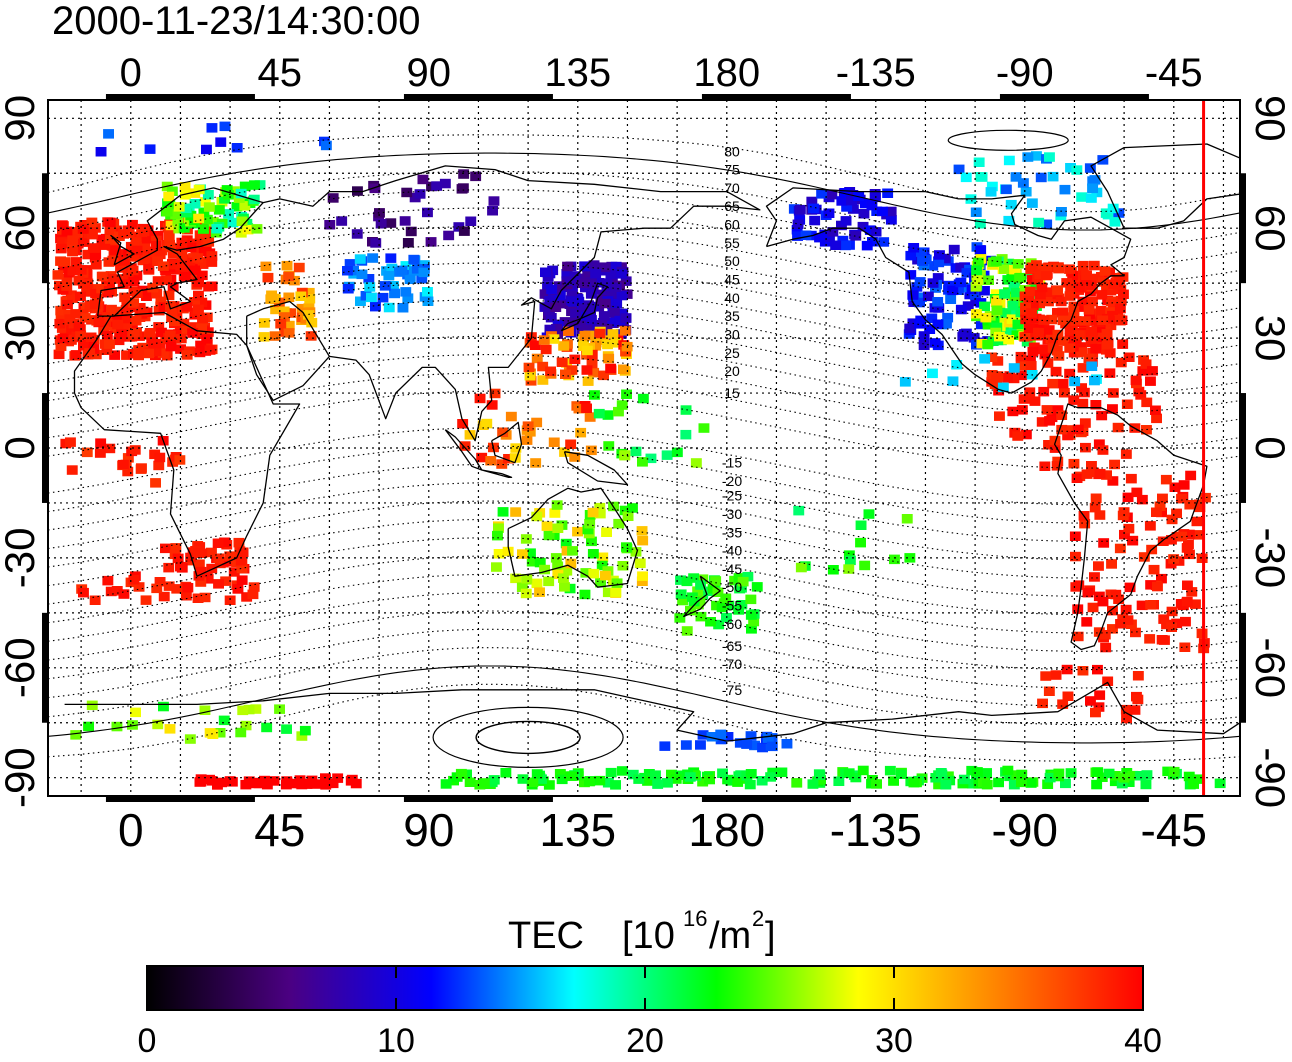  I want to click on latitude-labels-left: 90 60 30 0 -30 -60 -90, so click(21, 451).